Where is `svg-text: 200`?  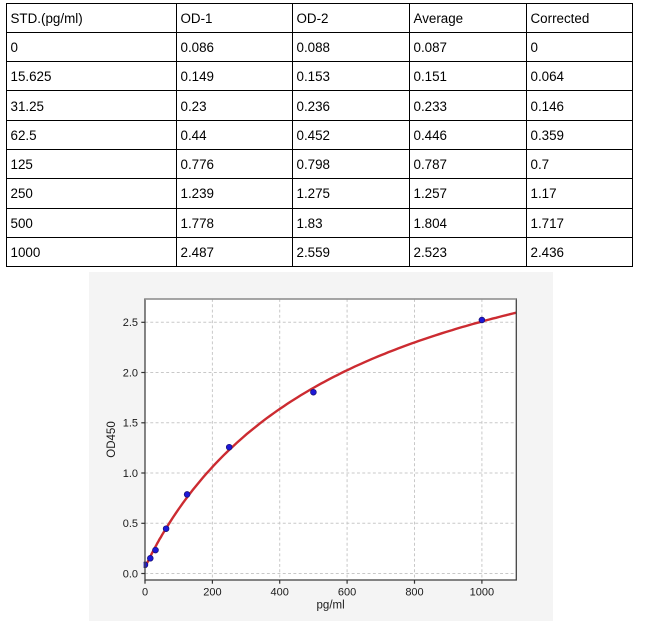
svg-text: 200 is located at coordinates (212, 593).